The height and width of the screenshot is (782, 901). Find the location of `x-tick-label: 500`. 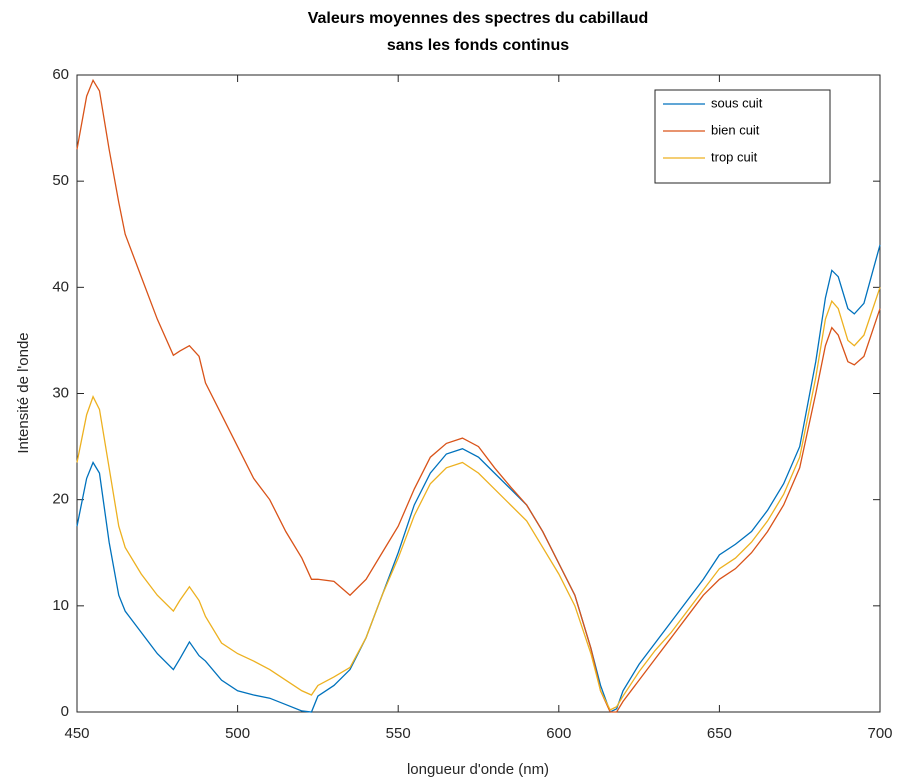

x-tick-label: 500 is located at coordinates (237, 733).